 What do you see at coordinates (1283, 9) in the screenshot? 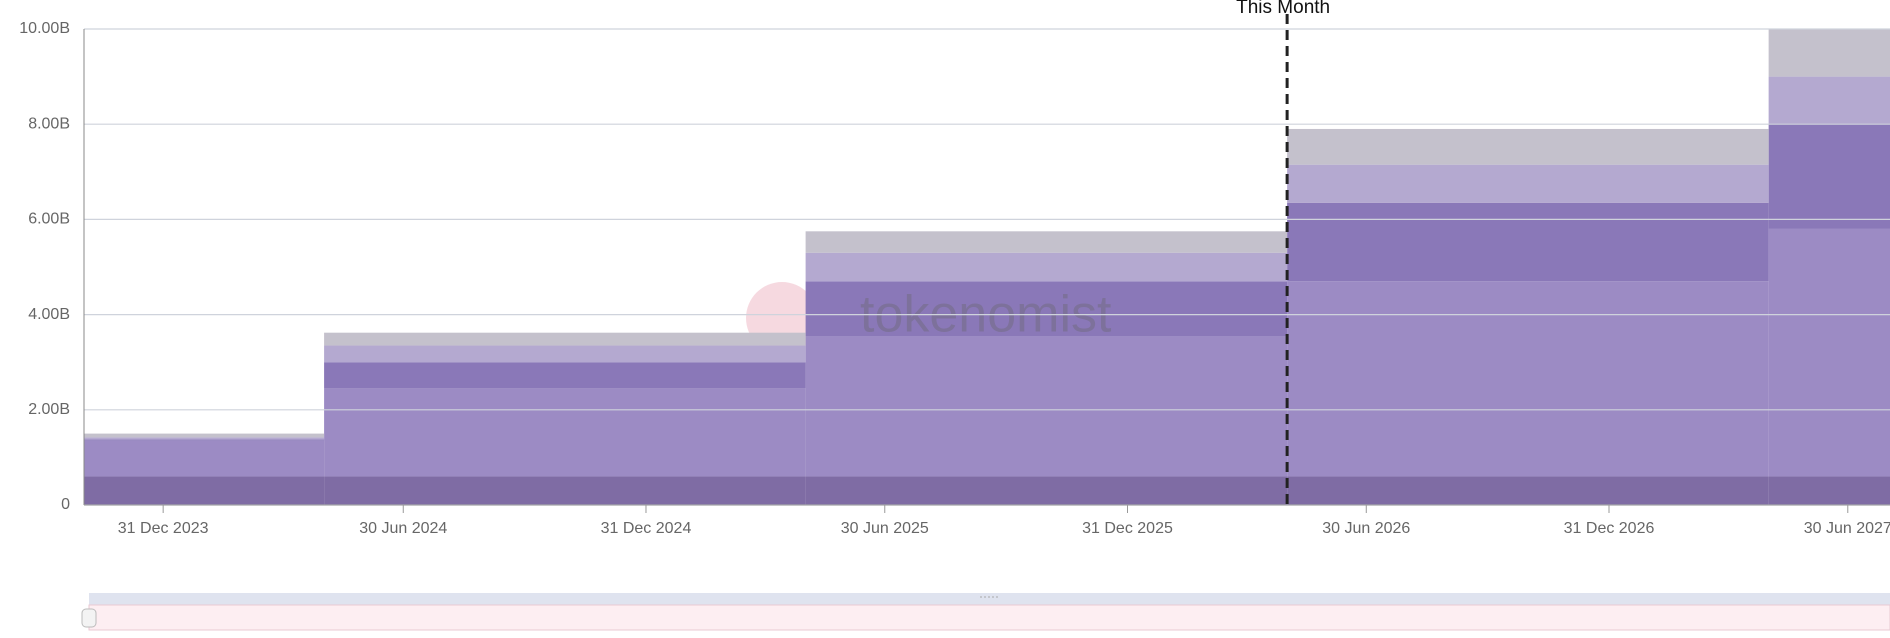
I see `annotation: This Month` at bounding box center [1283, 9].